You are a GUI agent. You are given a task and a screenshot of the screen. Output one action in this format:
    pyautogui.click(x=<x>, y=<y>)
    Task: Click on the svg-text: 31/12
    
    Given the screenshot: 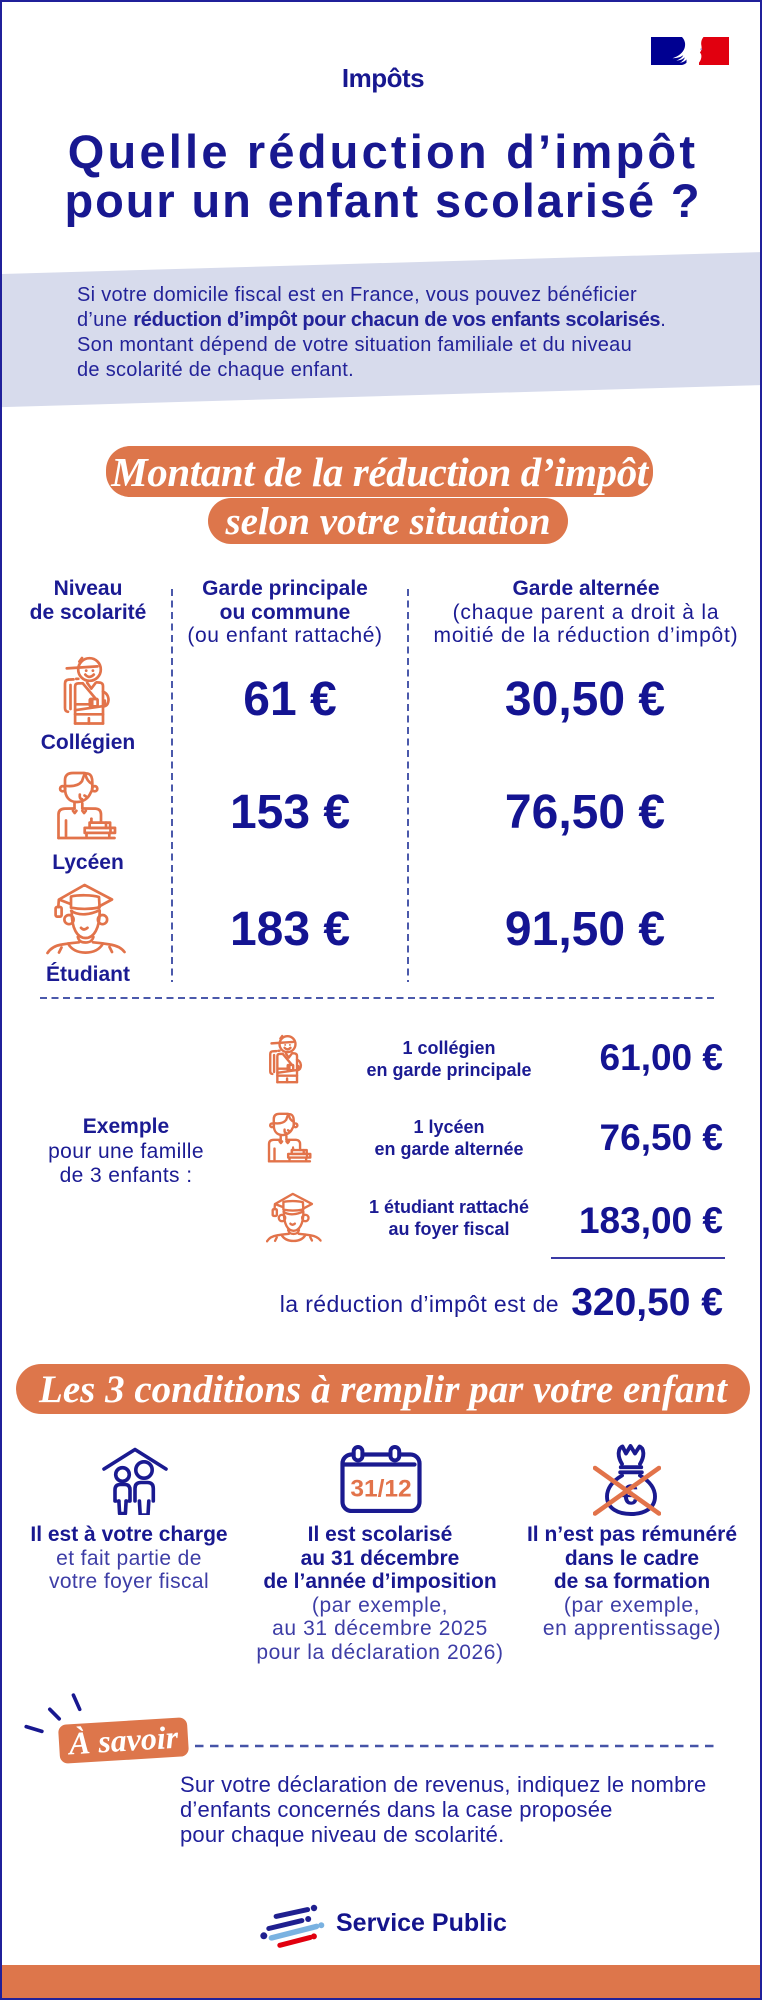 What is the action you would take?
    pyautogui.click(x=380, y=1489)
    